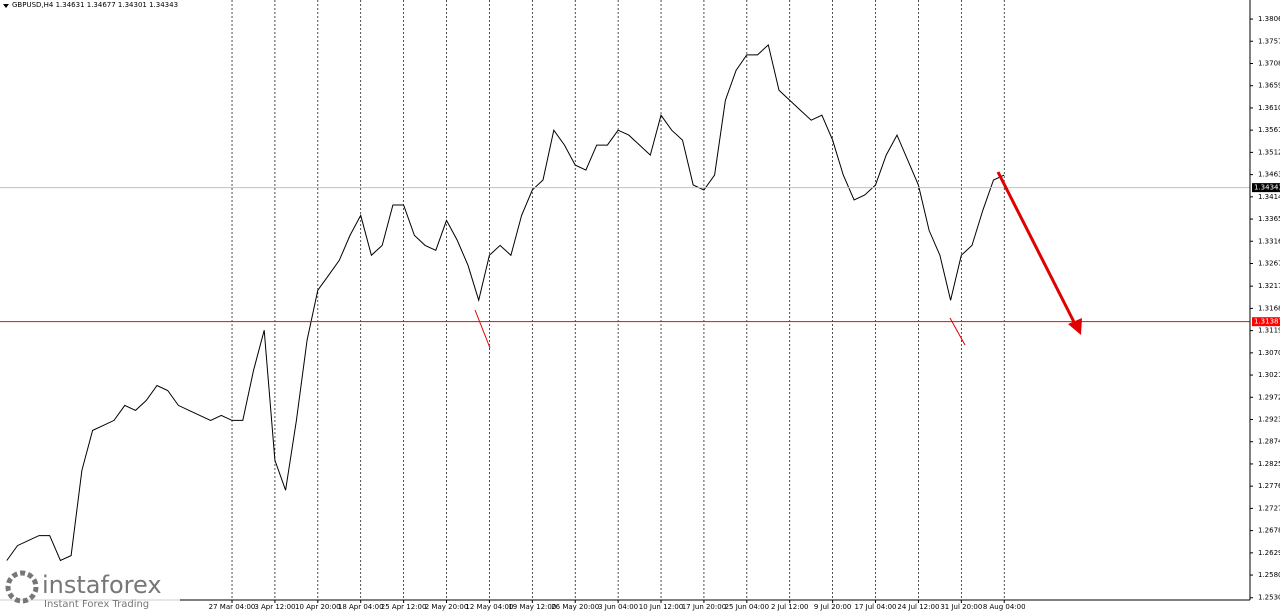 This screenshot has width=1280, height=613. What do you see at coordinates (1075, 326) in the screenshot?
I see `arrow-head` at bounding box center [1075, 326].